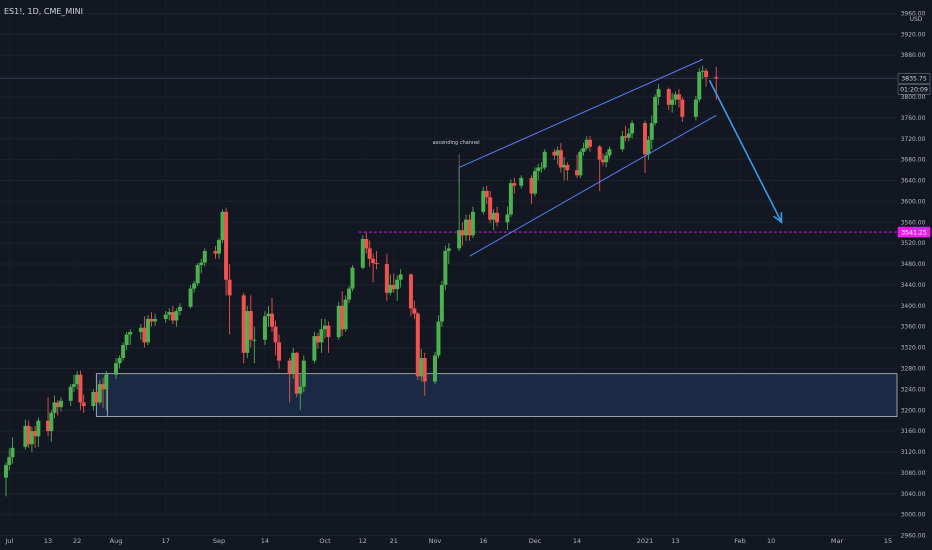 This screenshot has width=932, height=550. What do you see at coordinates (8, 541) in the screenshot?
I see `time-tick-label: Jul` at bounding box center [8, 541].